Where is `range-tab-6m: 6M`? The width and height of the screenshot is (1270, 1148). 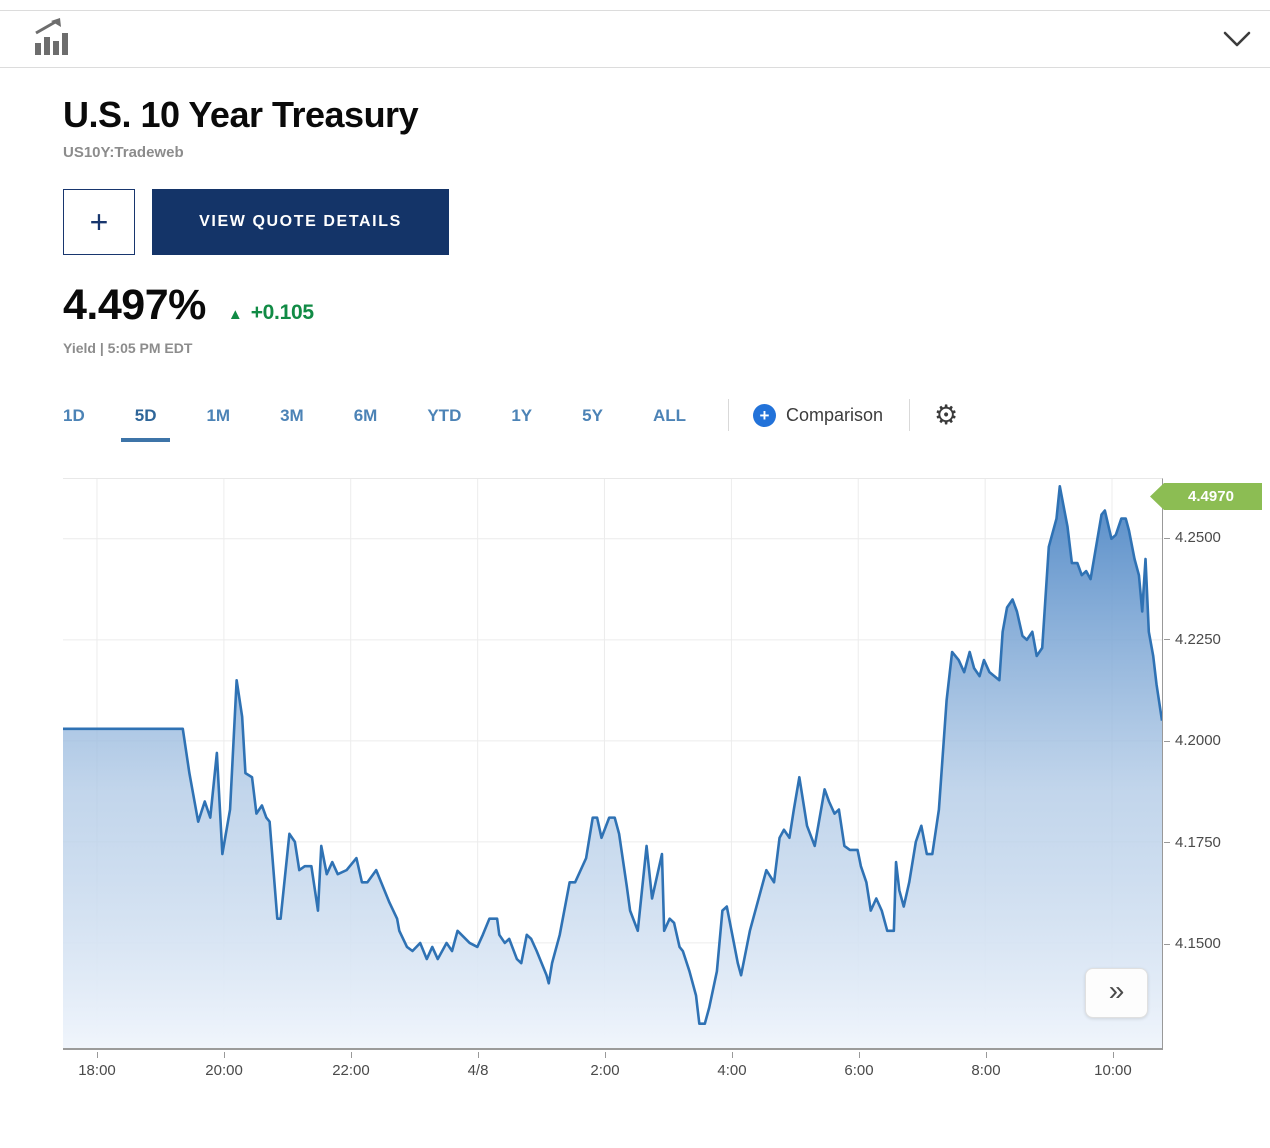
range-tab-6m: 6M is located at coordinates (365, 415).